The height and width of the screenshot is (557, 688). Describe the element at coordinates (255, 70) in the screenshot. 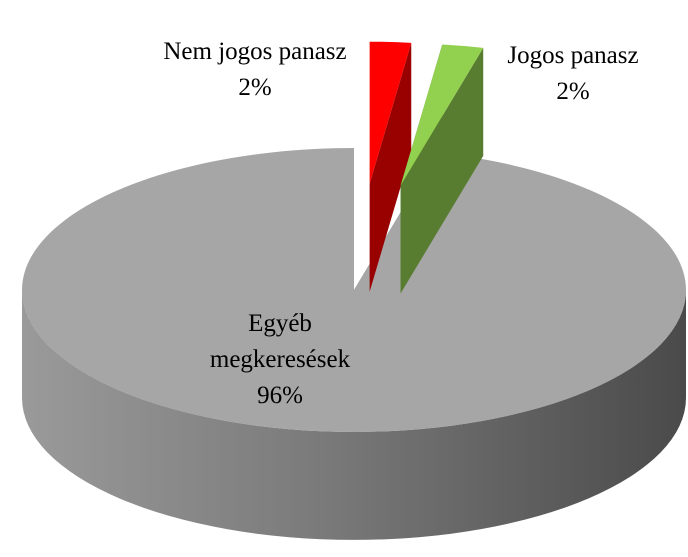

I see `data-label: Nem jogos panasz 2%` at that location.